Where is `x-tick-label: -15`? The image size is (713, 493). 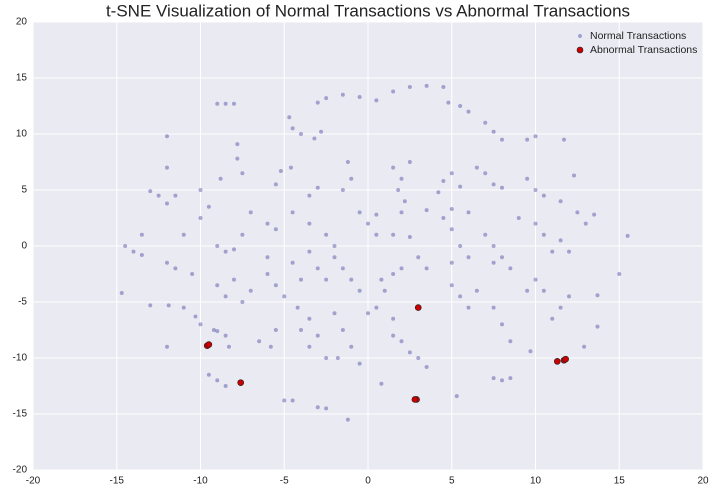
x-tick-label: -15 is located at coordinates (117, 481).